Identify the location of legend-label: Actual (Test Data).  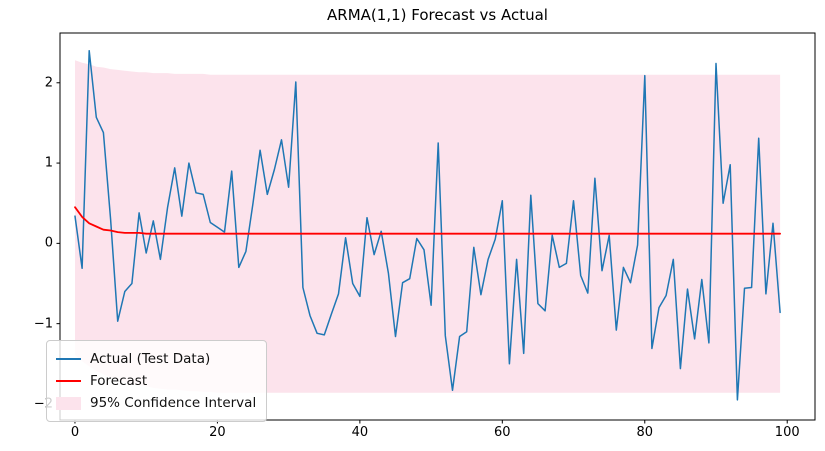
(150, 359).